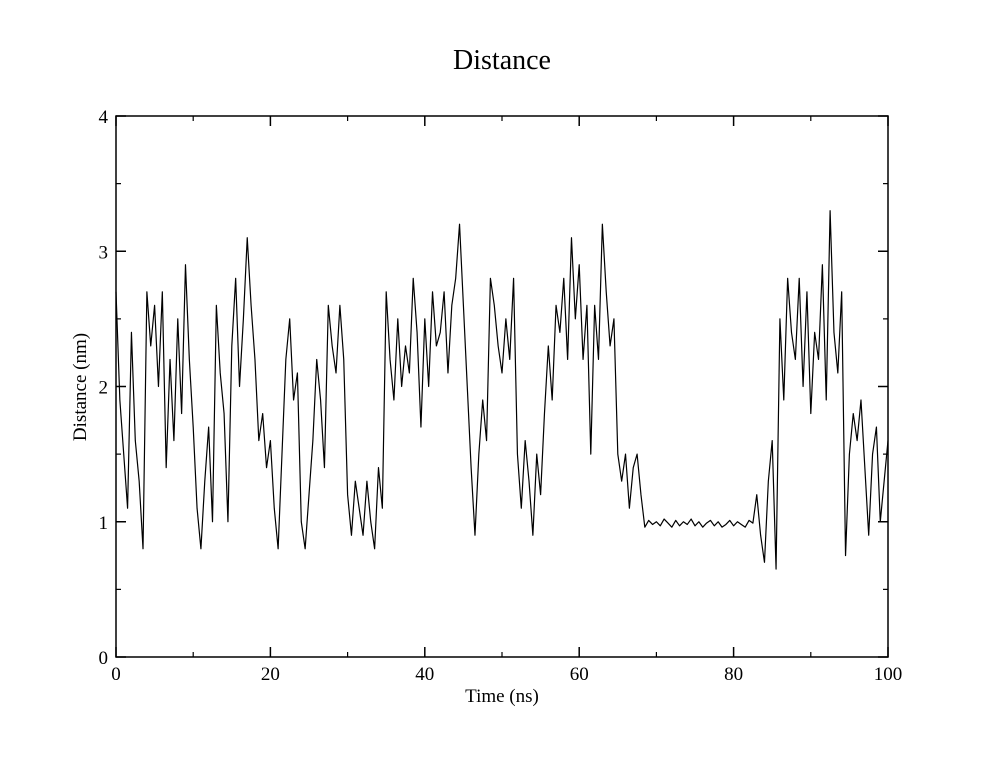 The height and width of the screenshot is (773, 1000). What do you see at coordinates (502, 696) in the screenshot?
I see `x-axis-label: Time (ns)` at bounding box center [502, 696].